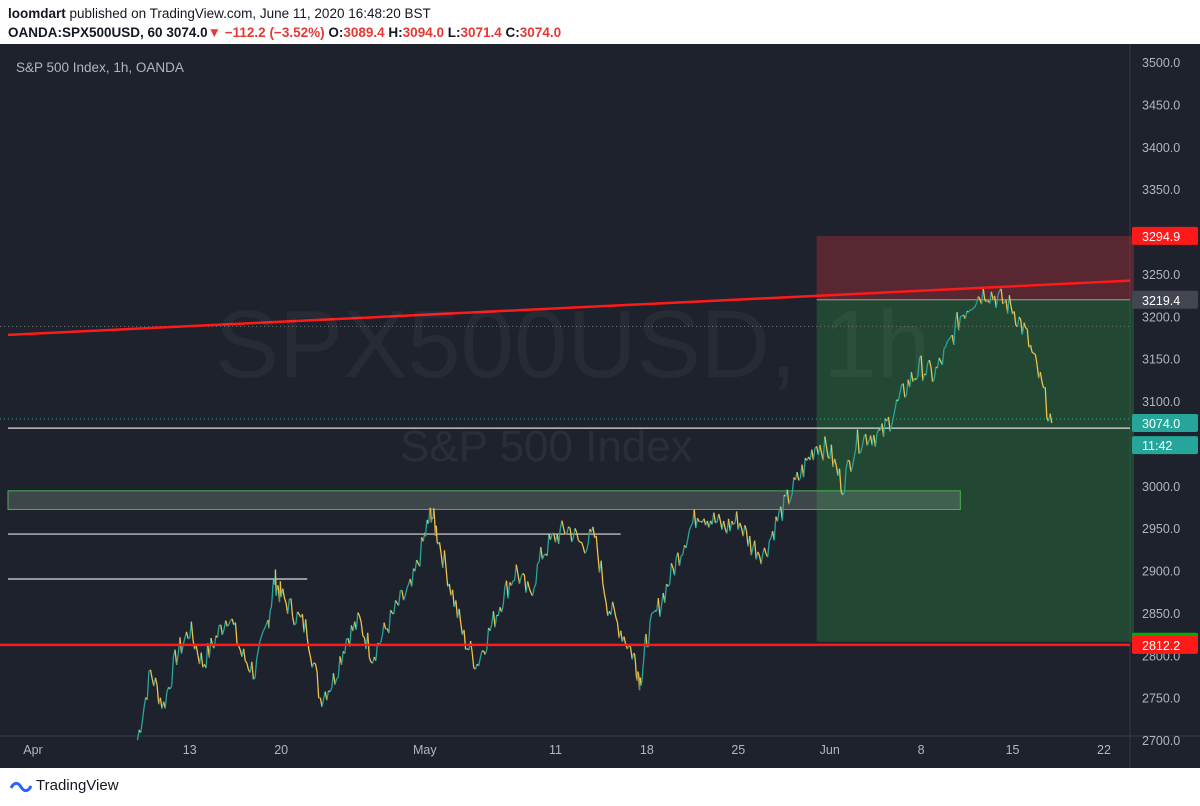 This screenshot has height=806, width=1200. Describe the element at coordinates (1161, 190) in the screenshot. I see `price-tick-label: 3350.0` at that location.